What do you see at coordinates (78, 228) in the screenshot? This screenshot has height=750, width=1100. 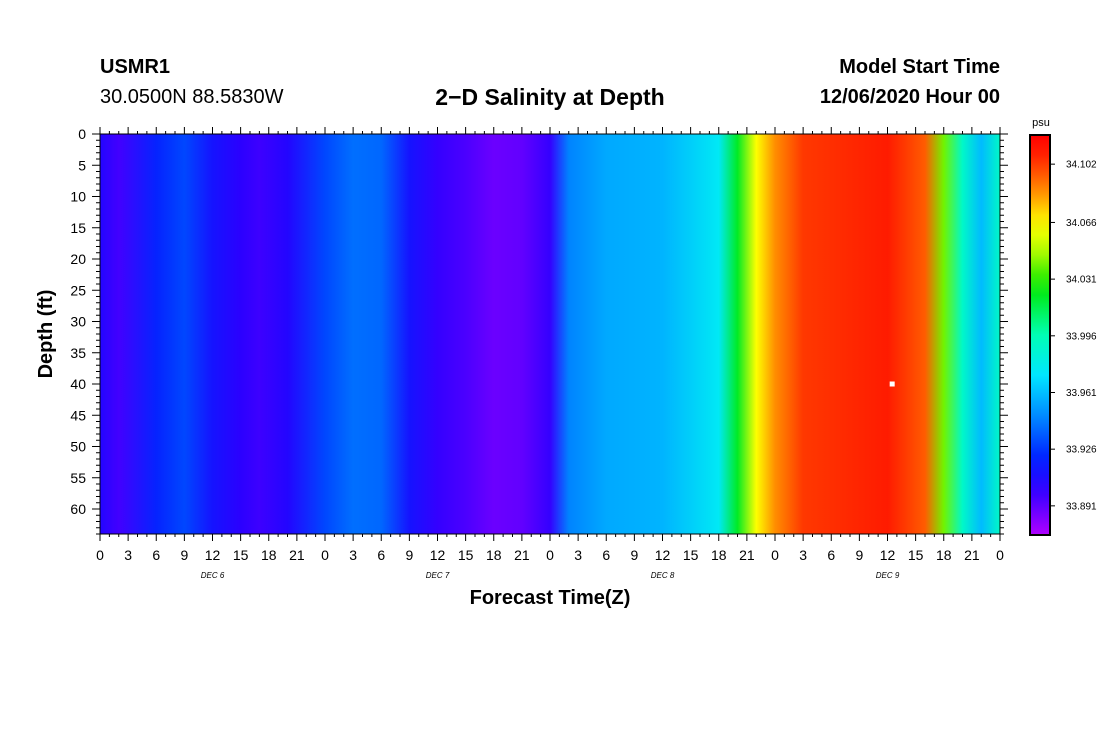 I see `y-tick-label: 15` at bounding box center [78, 228].